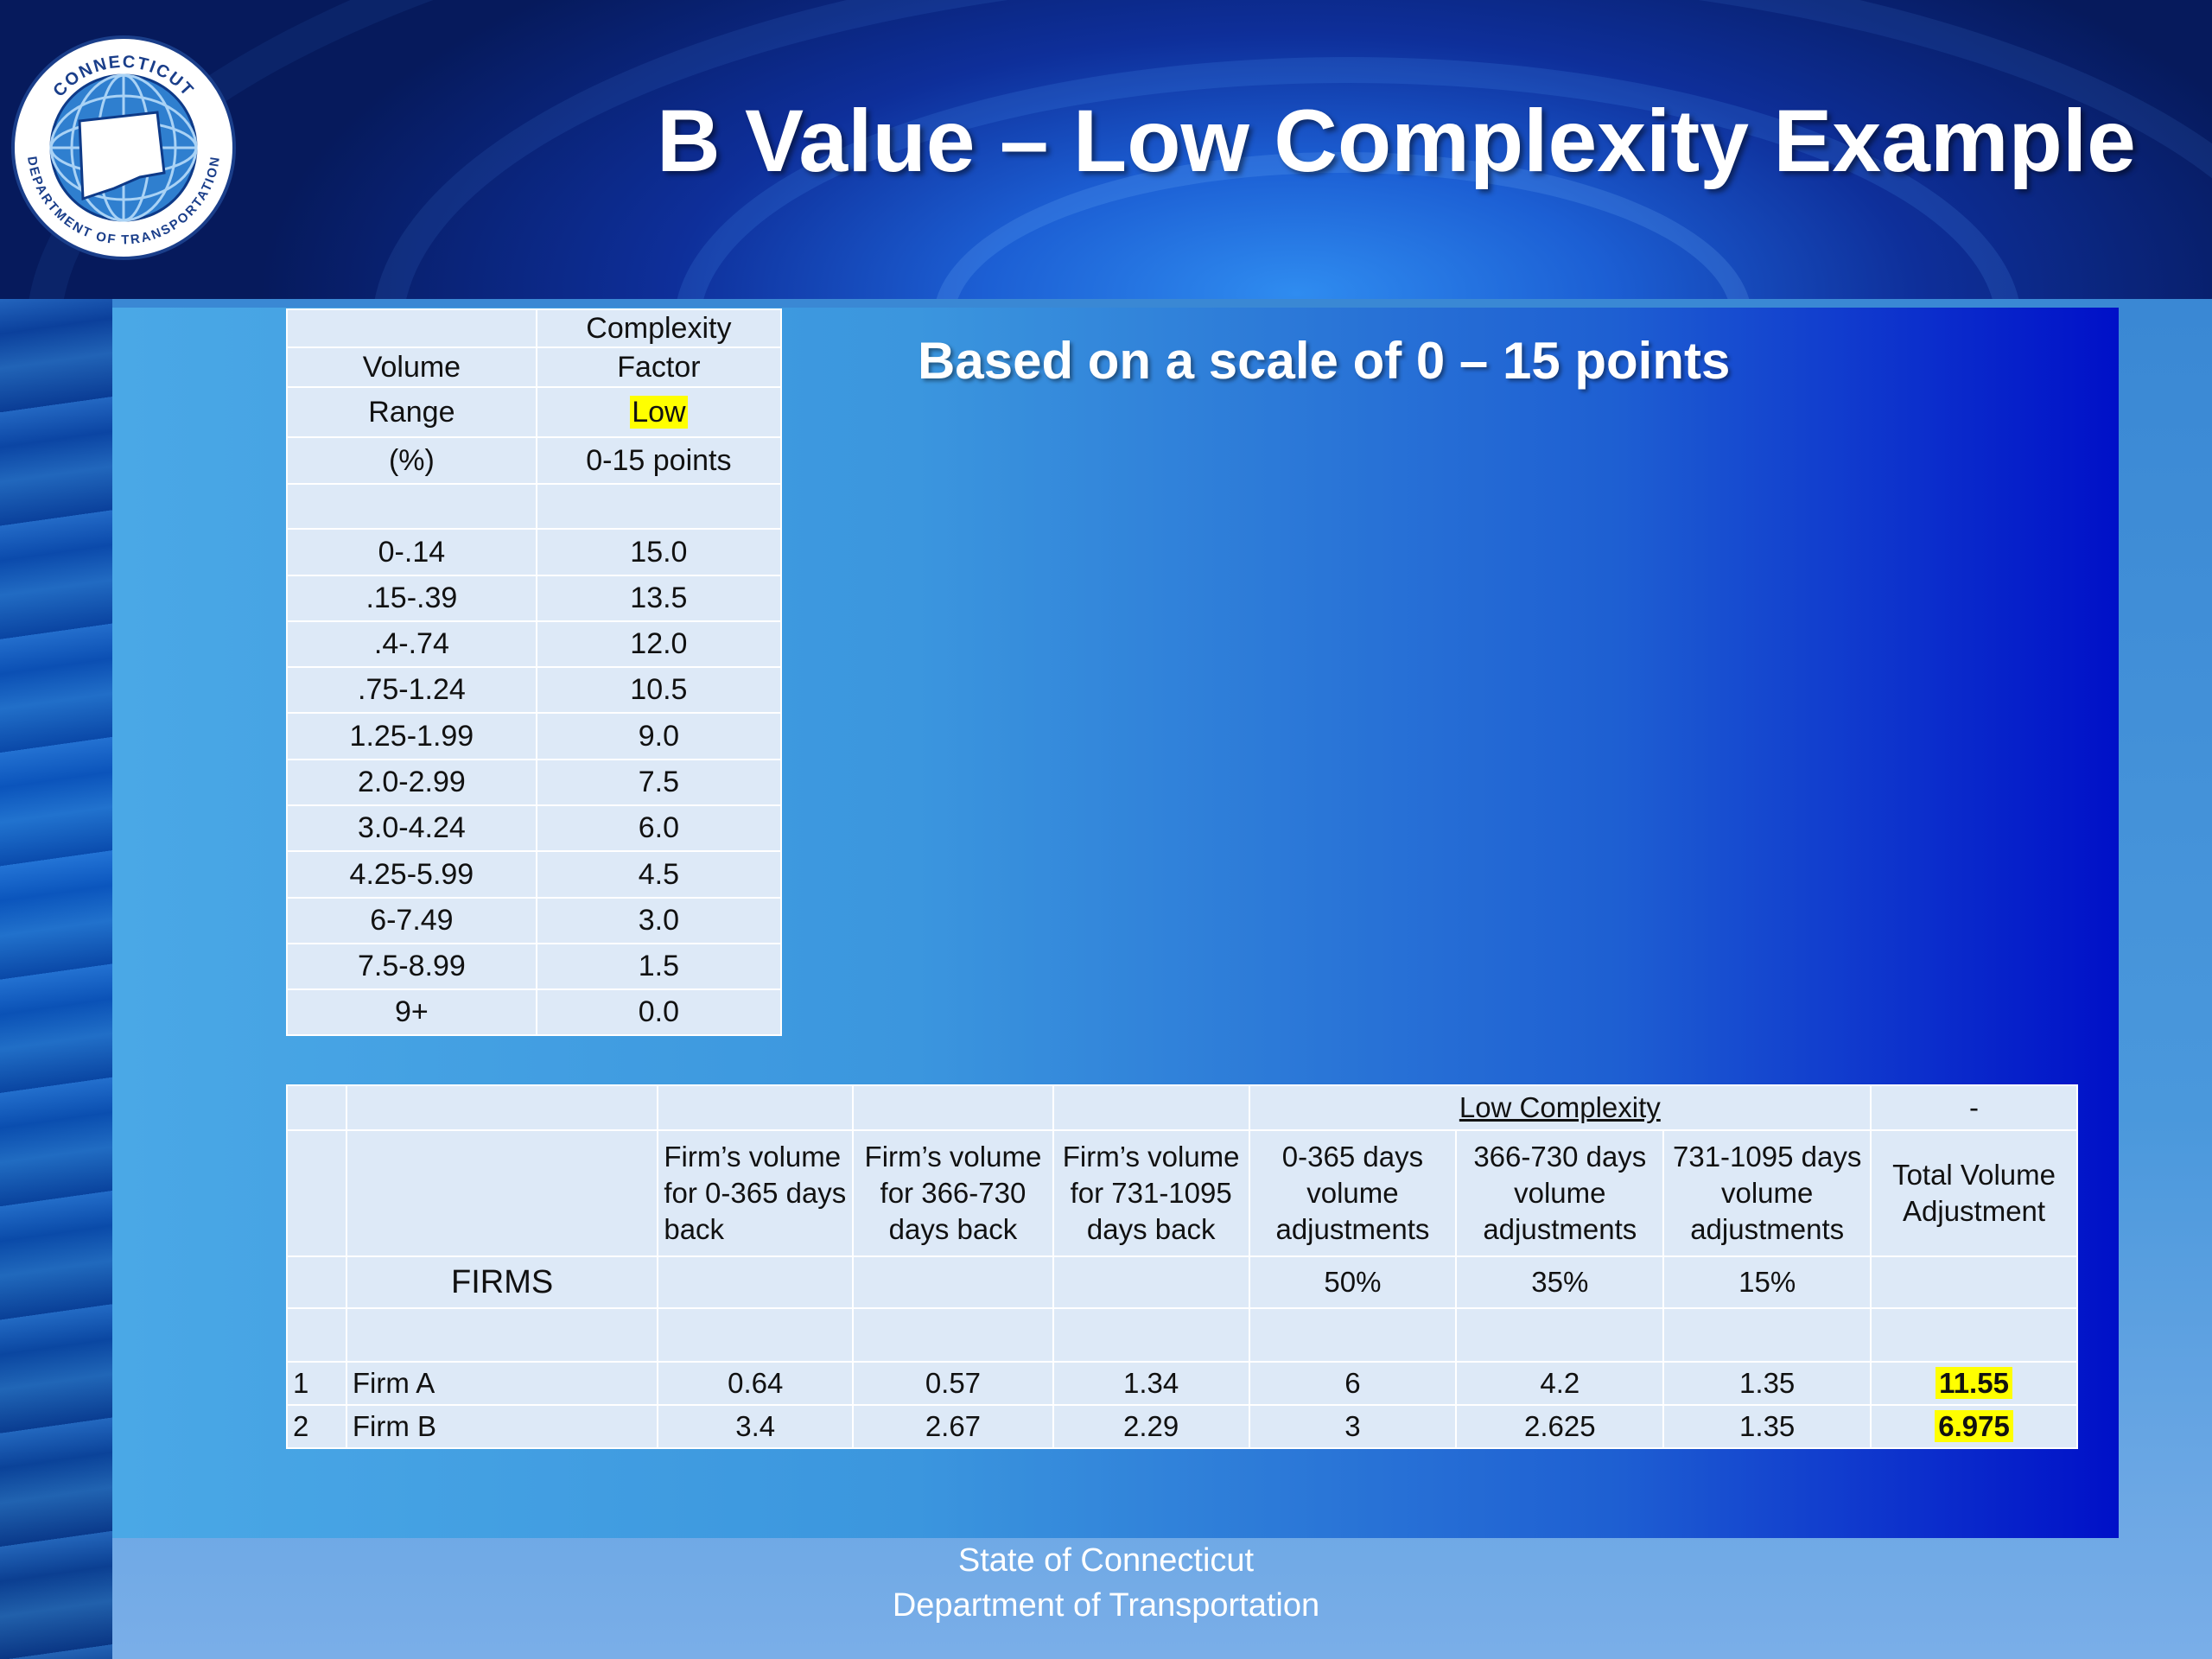 The image size is (2212, 1659). I want to click on range-cell: 2.0-2.99, so click(411, 782).